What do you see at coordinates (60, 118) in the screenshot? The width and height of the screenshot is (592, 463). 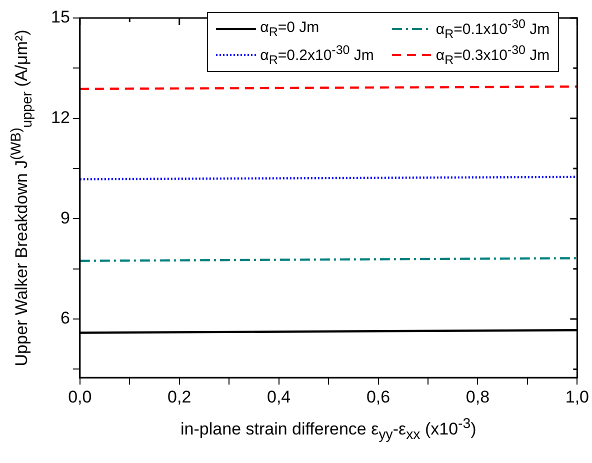 I see `y-tick-label: 12` at bounding box center [60, 118].